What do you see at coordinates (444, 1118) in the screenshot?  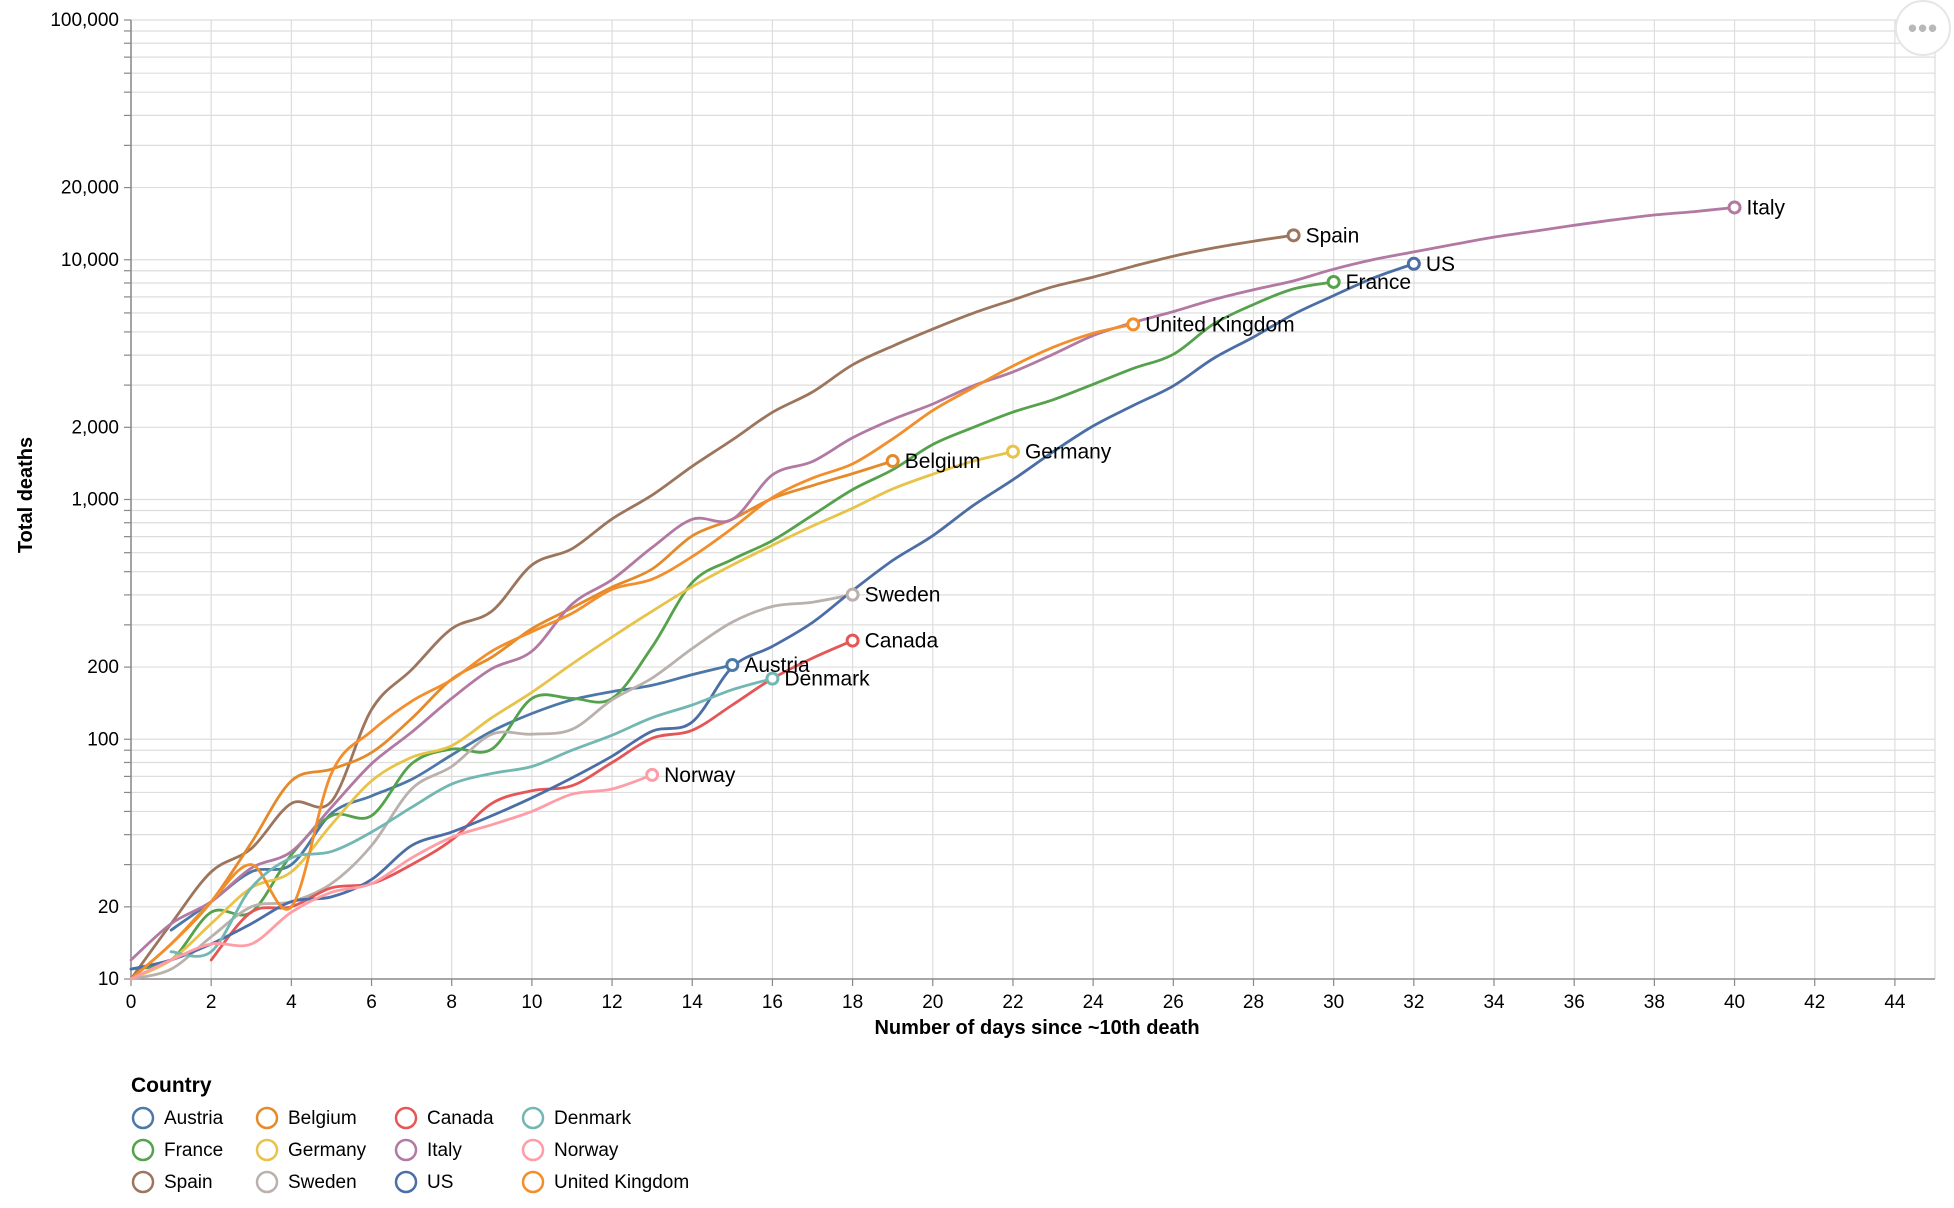 I see `legend-item-canada: Canada` at bounding box center [444, 1118].